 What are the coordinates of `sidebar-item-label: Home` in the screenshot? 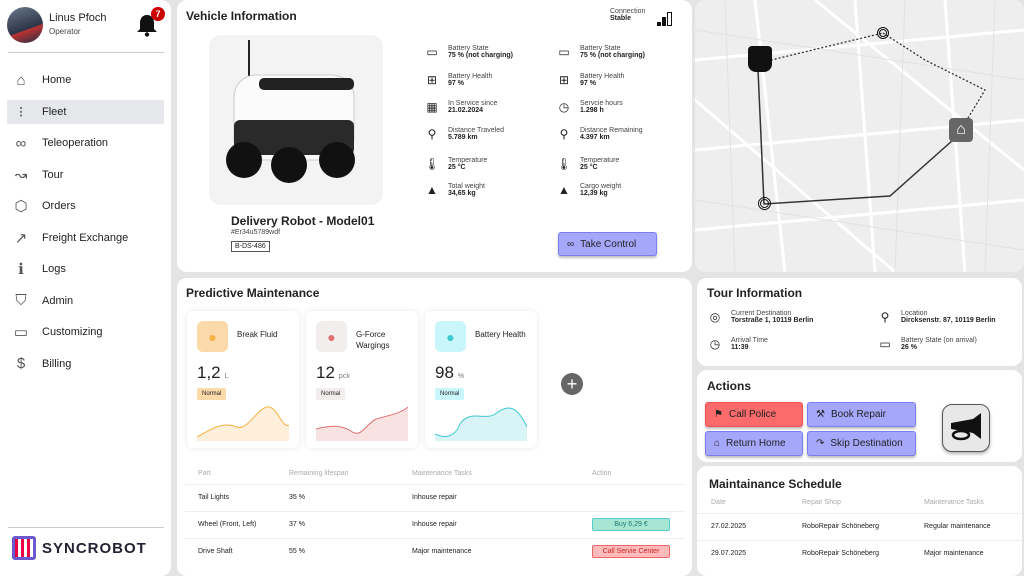 It's located at (57, 80).